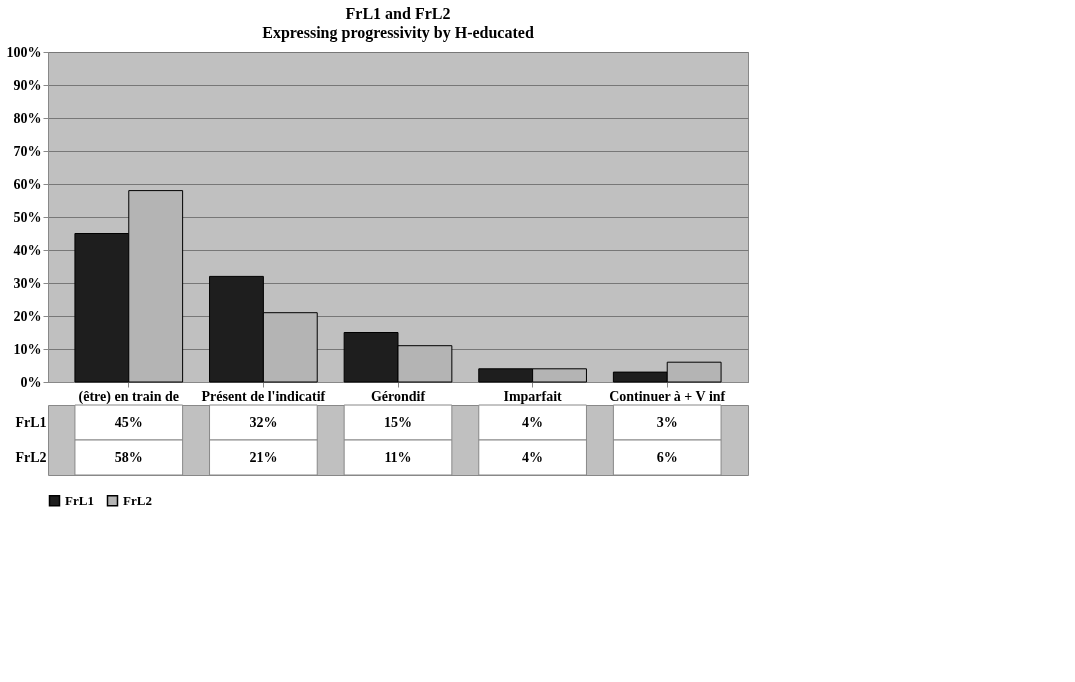 The height and width of the screenshot is (682, 1075). What do you see at coordinates (398, 422) in the screenshot?
I see `data-label: 15%` at bounding box center [398, 422].